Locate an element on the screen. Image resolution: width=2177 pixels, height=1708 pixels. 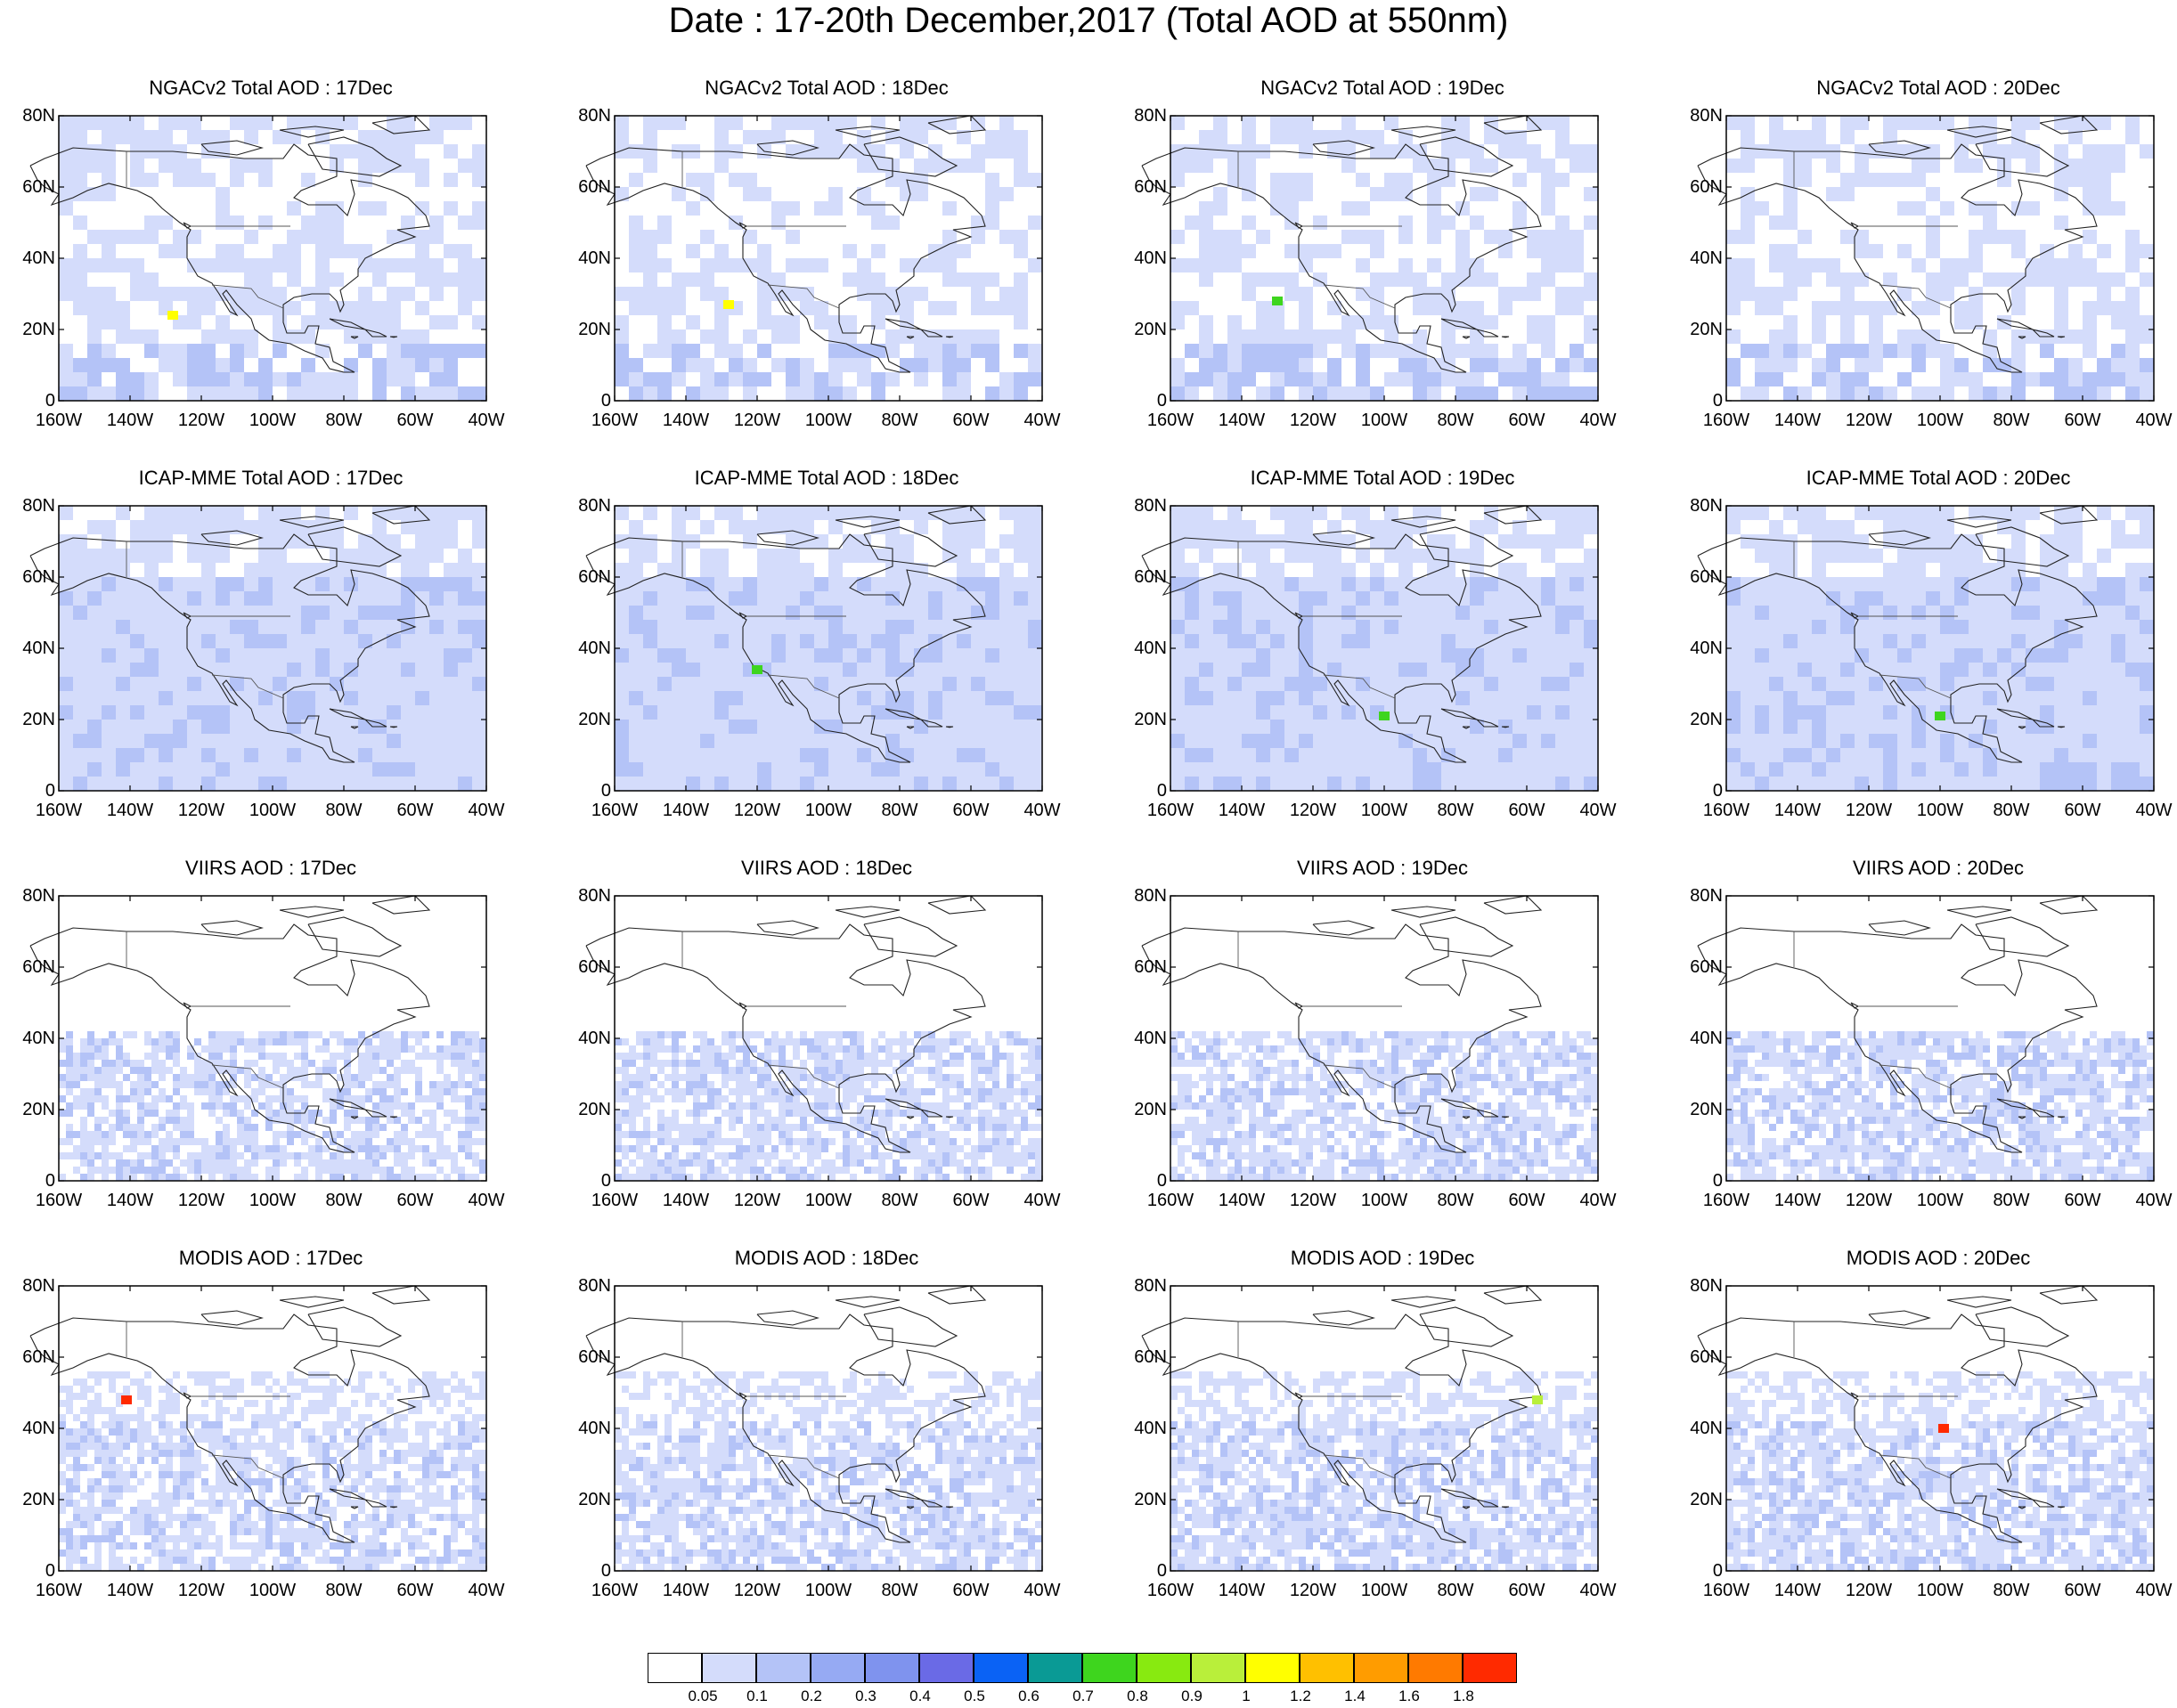
lat-label: 60N is located at coordinates (1706, 577).